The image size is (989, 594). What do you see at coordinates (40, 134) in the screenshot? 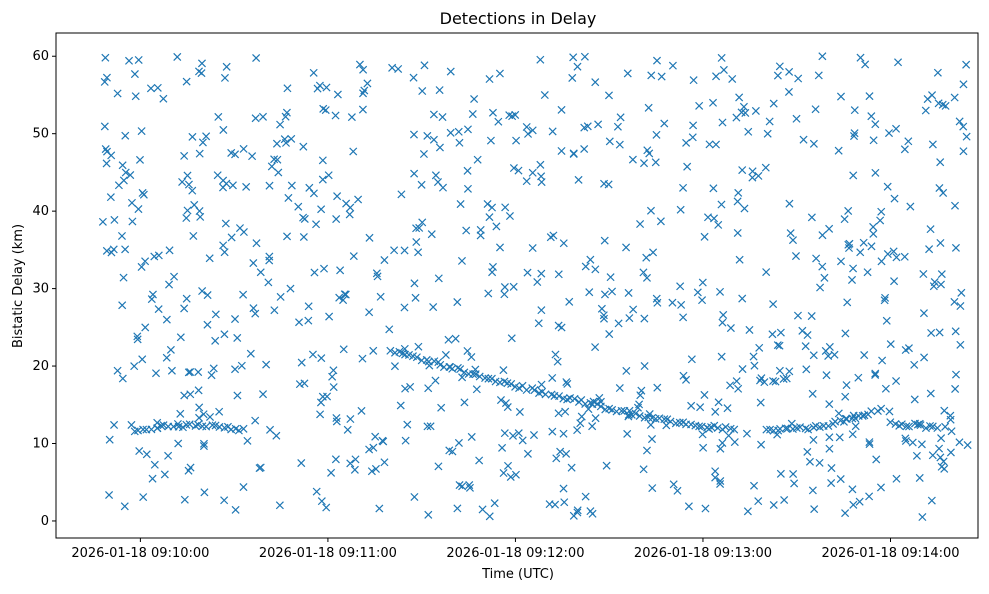
I see `y-tick-label: 50` at bounding box center [40, 134].